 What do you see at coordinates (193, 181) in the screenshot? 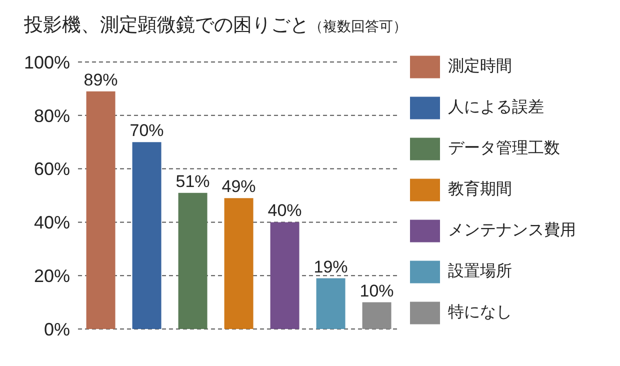
I see `data-label: 51%` at bounding box center [193, 181].